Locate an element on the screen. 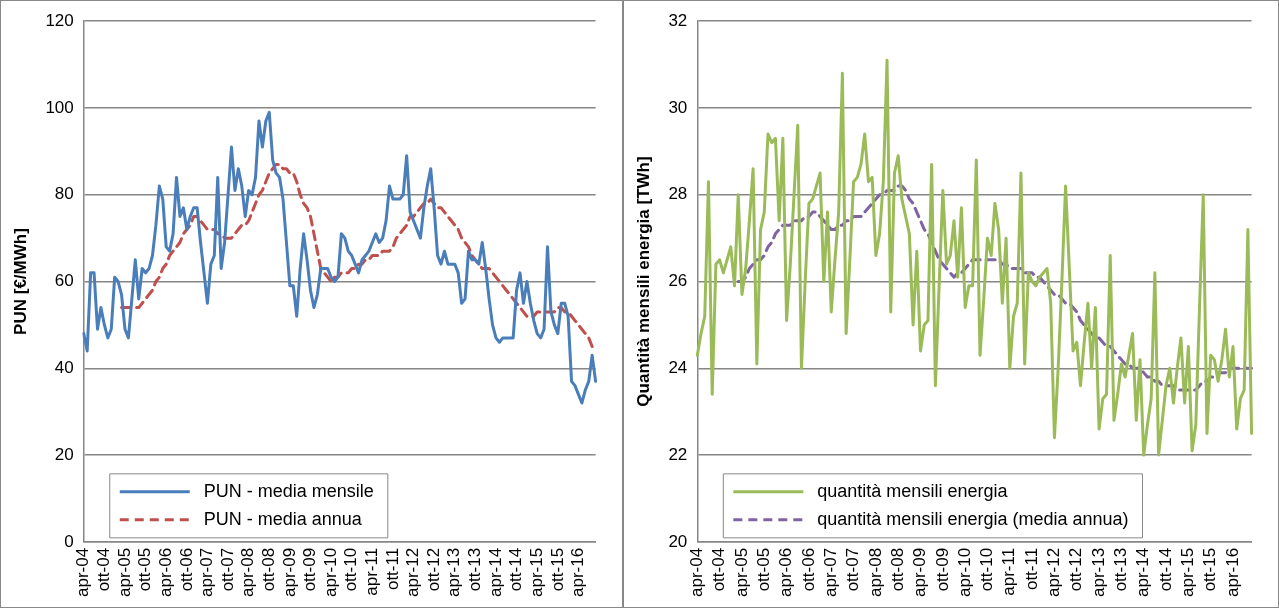  y-tick-label: 30 is located at coordinates (678, 107).